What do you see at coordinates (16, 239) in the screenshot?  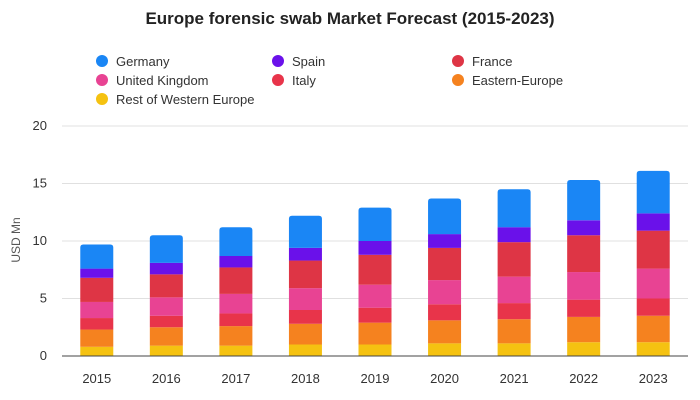 I see `y-axis-label: USD Mn` at bounding box center [16, 239].